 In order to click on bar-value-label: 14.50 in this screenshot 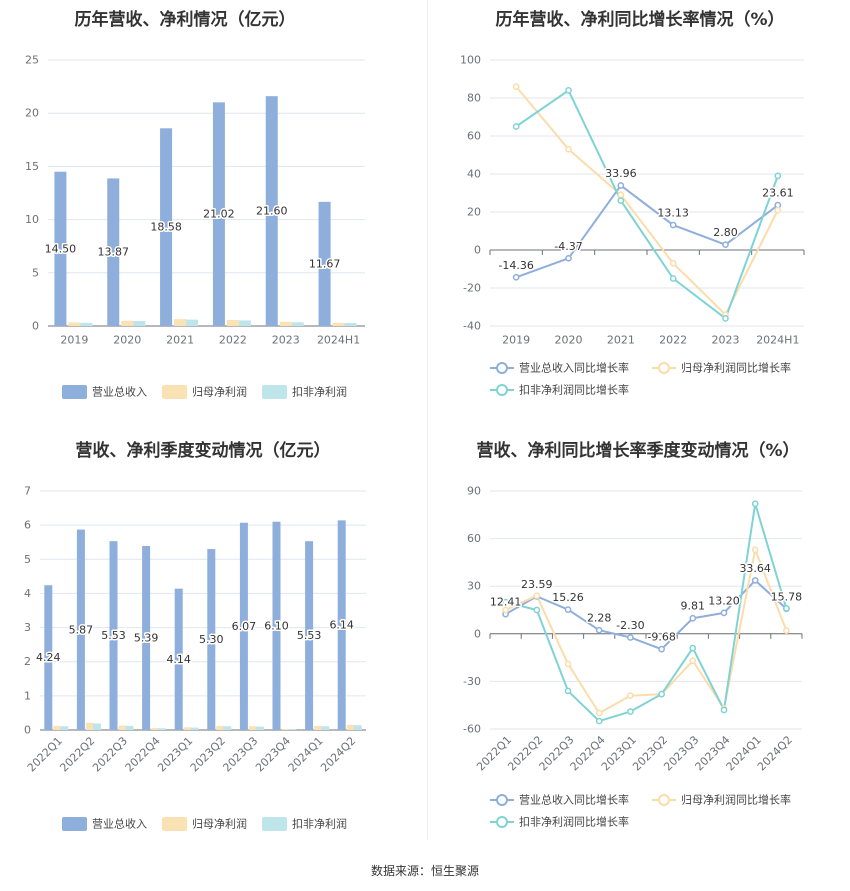, I will do `click(61, 248)`.